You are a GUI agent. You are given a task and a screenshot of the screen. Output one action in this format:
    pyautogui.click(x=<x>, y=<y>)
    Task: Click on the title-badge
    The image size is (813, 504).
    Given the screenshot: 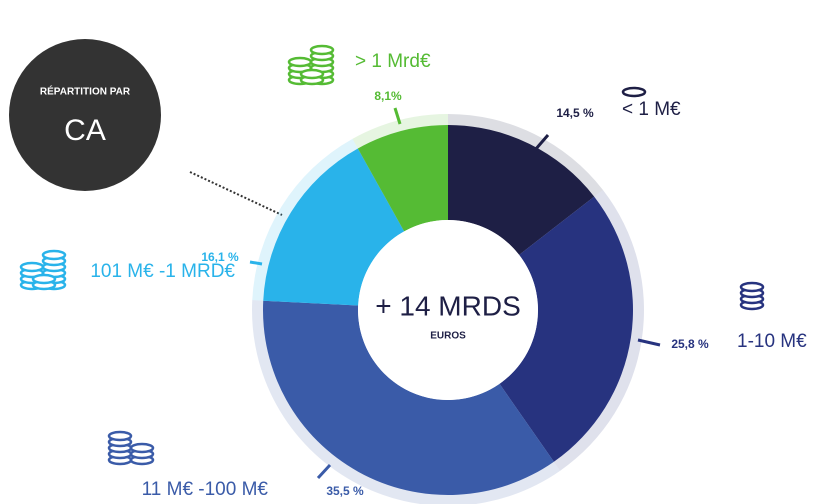 What is the action you would take?
    pyautogui.click(x=85, y=115)
    